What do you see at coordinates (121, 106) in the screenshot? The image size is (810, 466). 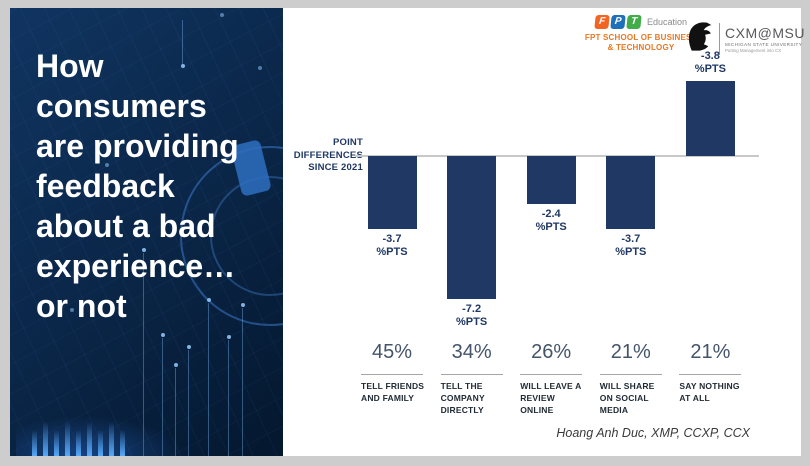 I see `title-line: consumers` at bounding box center [121, 106].